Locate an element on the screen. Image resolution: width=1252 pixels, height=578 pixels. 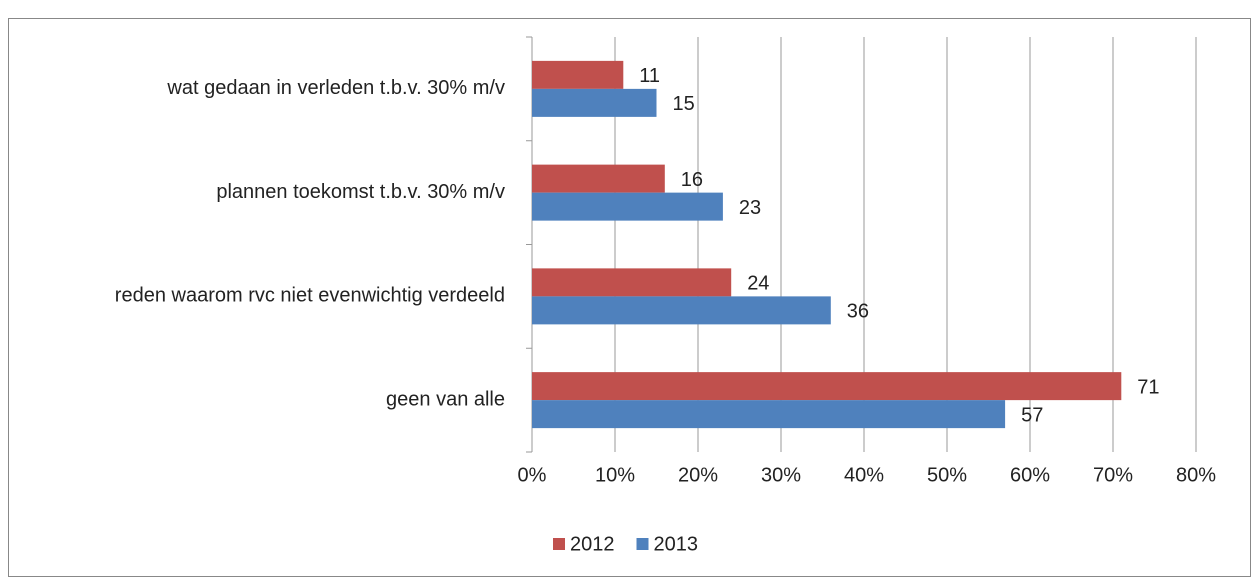
data-label: 57 is located at coordinates (1032, 415).